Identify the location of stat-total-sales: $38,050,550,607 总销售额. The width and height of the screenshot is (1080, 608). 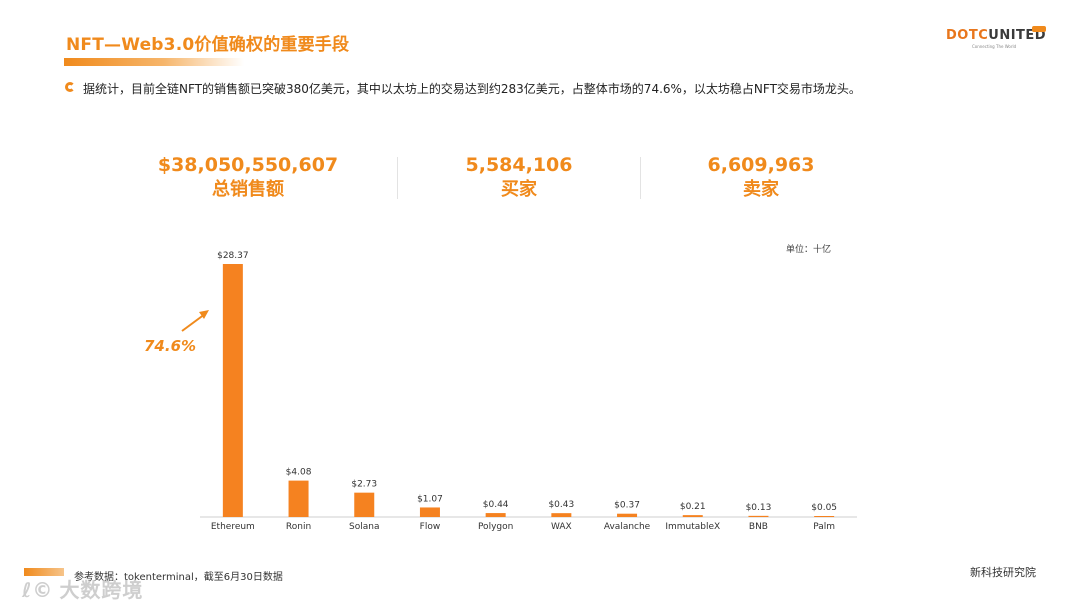
(248, 178).